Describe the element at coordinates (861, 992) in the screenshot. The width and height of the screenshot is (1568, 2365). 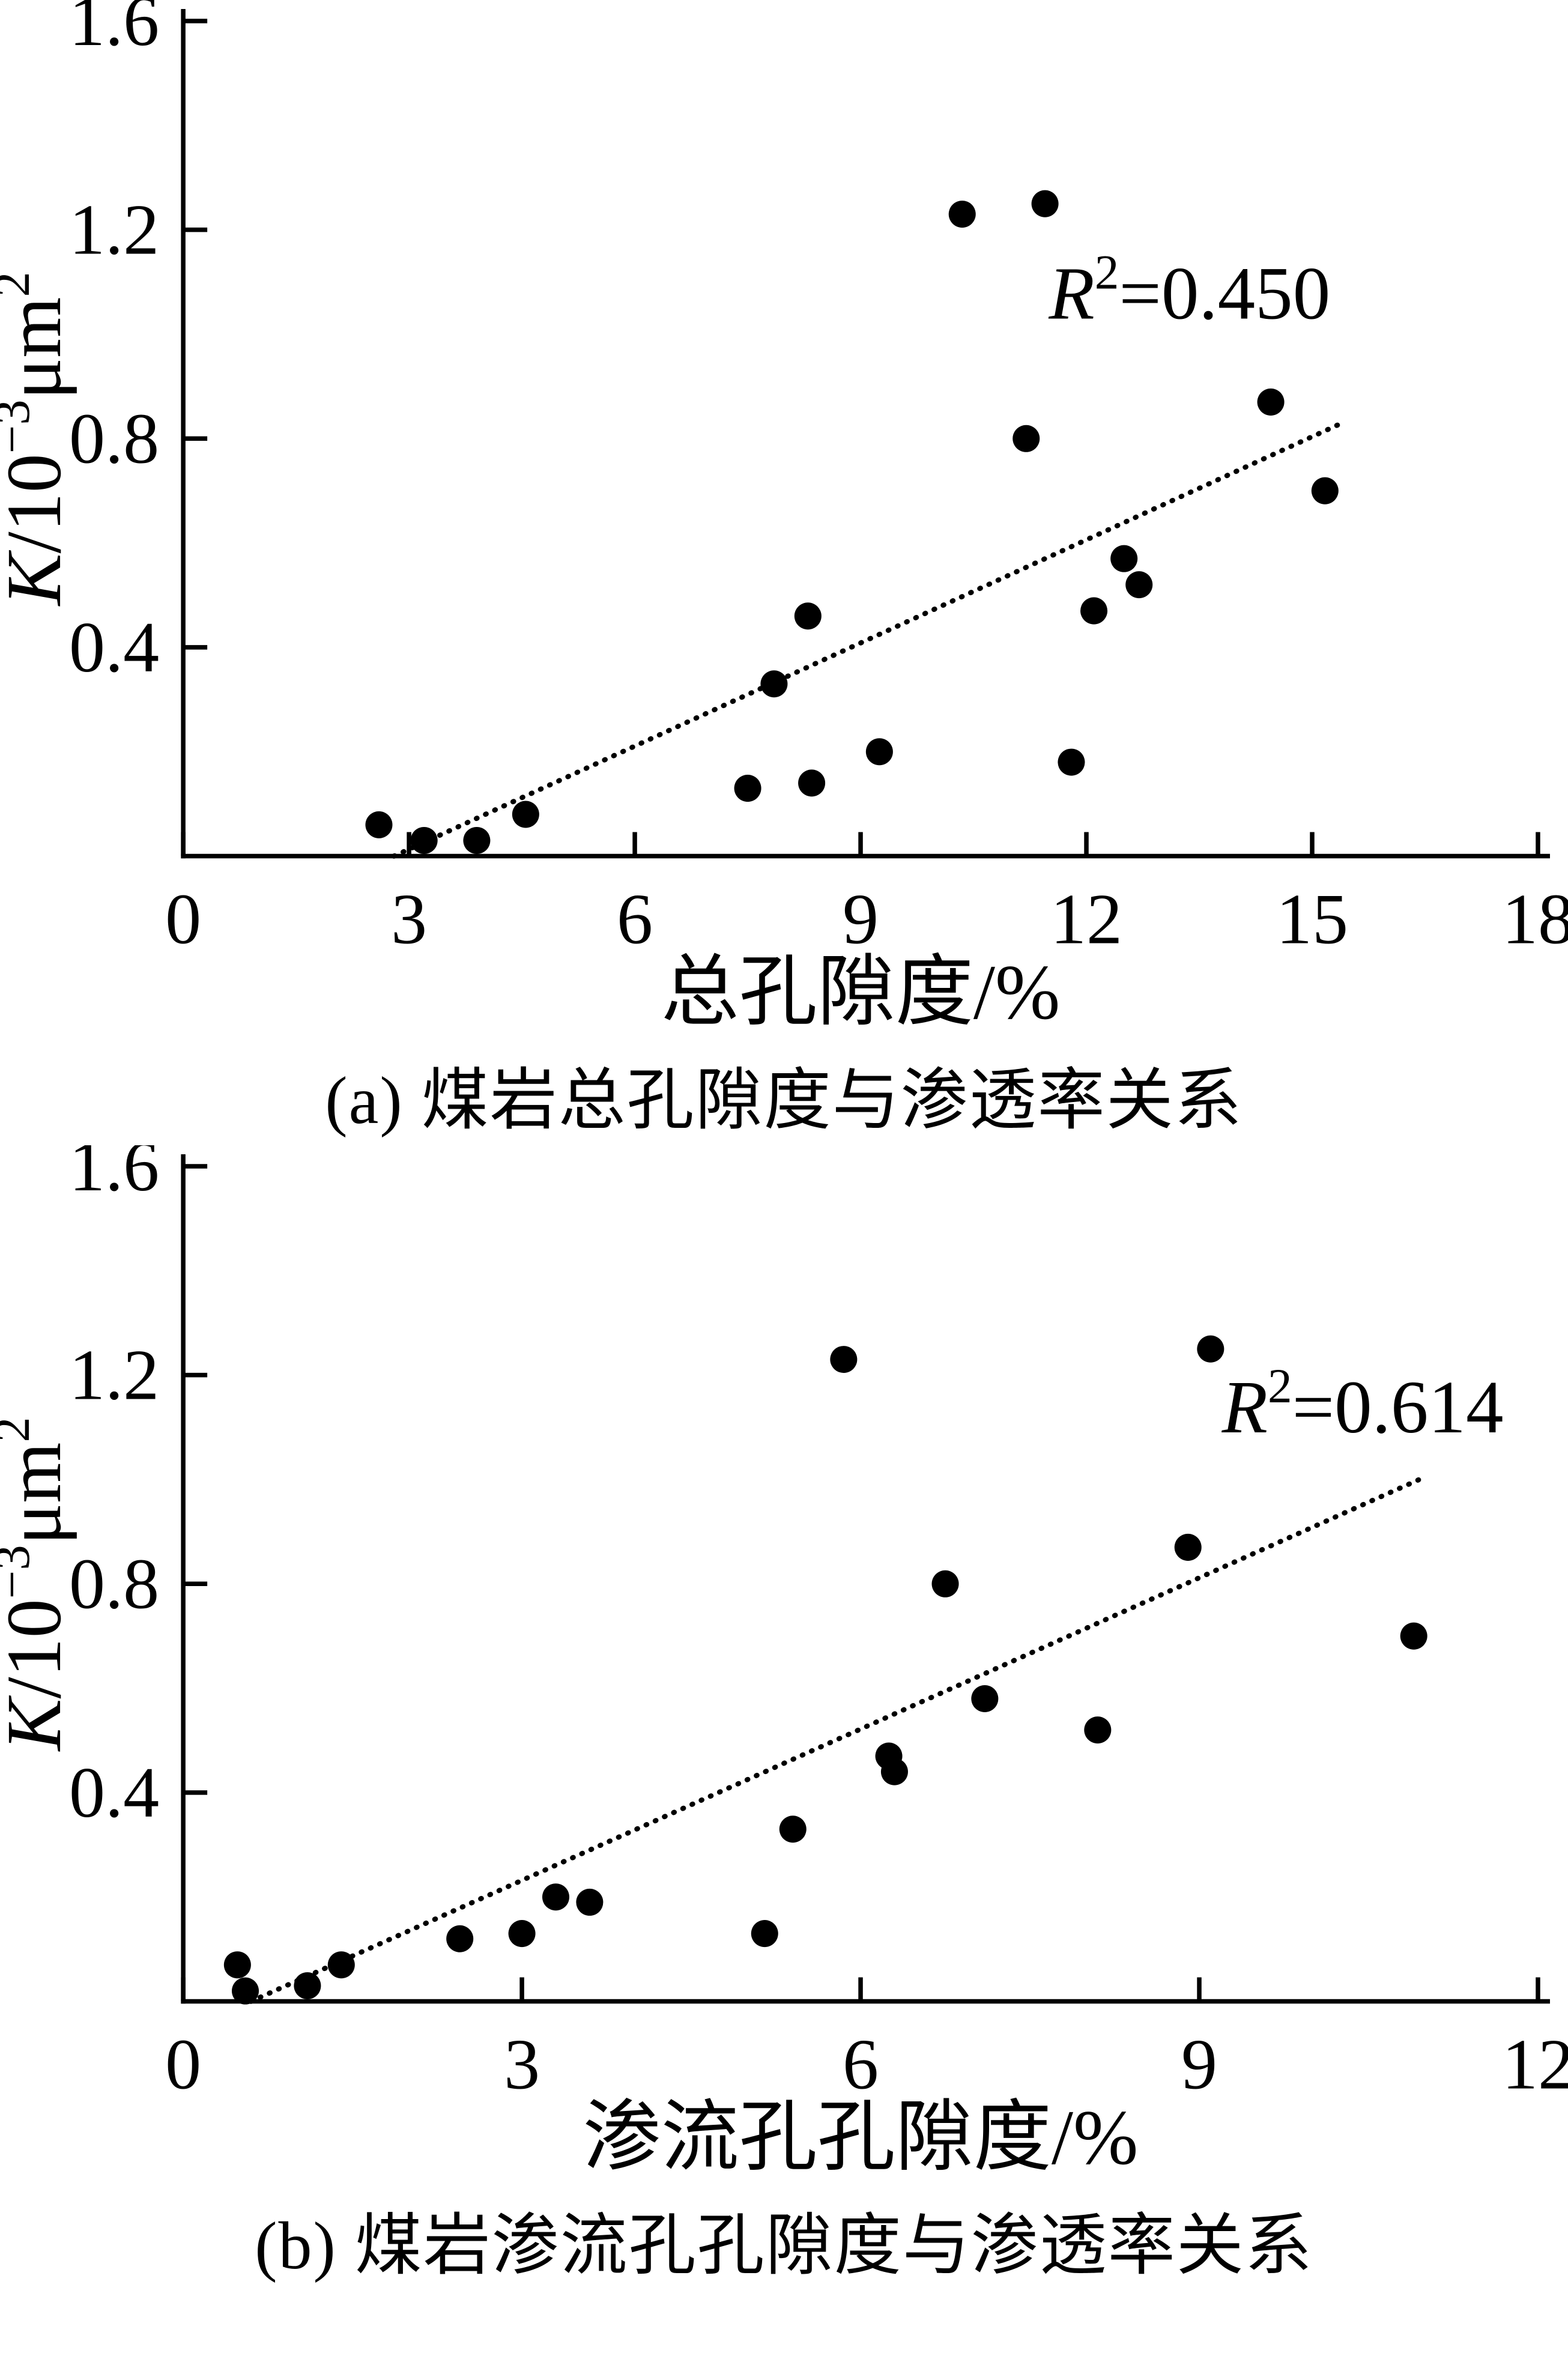
I see `x-axis-title: 总孔隙度/%` at that location.